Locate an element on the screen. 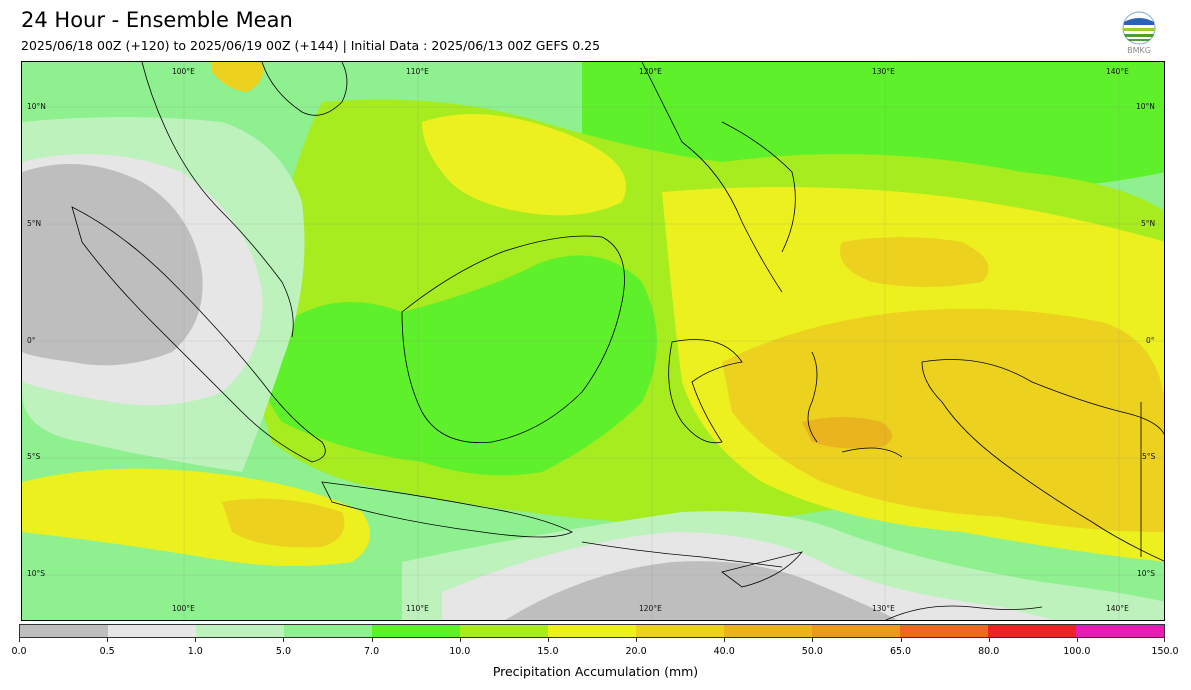  coast-vietnam is located at coordinates (304, 89).